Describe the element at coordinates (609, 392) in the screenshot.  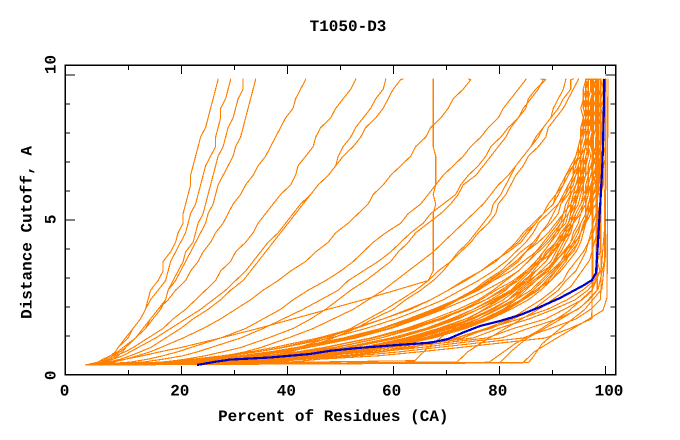
I see `svg-text: 100` at that location.